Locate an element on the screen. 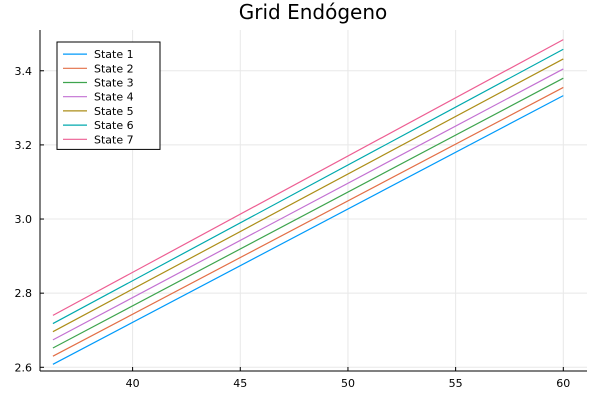  x-tick-label: 45 is located at coordinates (240, 383).